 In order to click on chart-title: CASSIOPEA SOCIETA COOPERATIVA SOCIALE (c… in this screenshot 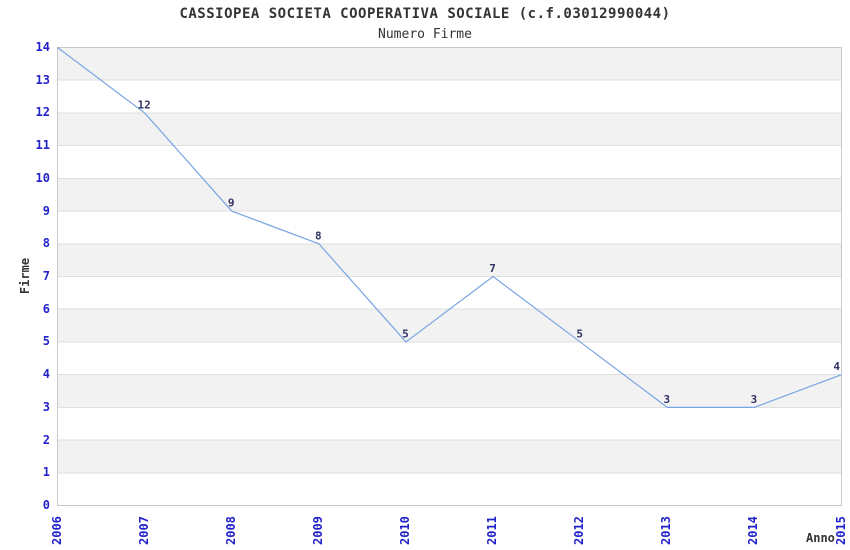, I will do `click(425, 14)`.